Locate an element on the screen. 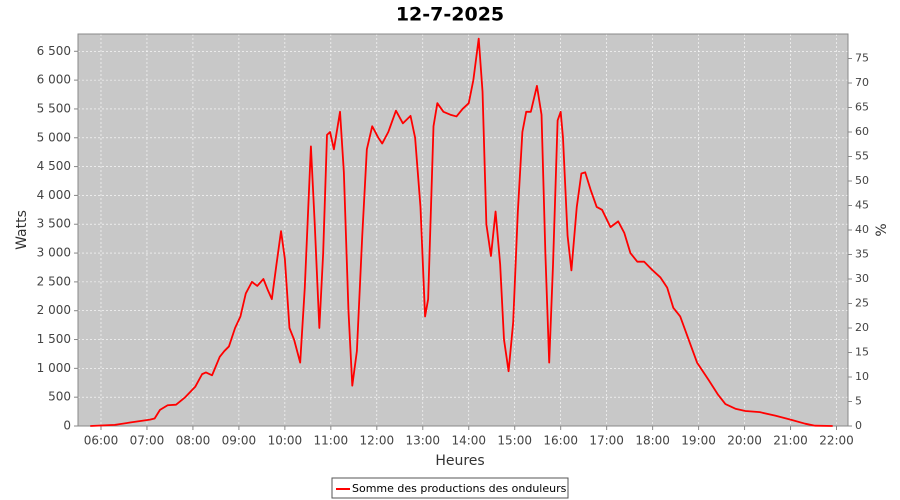 The width and height of the screenshot is (900, 500). y-tick-label: 500 is located at coordinates (59, 397).